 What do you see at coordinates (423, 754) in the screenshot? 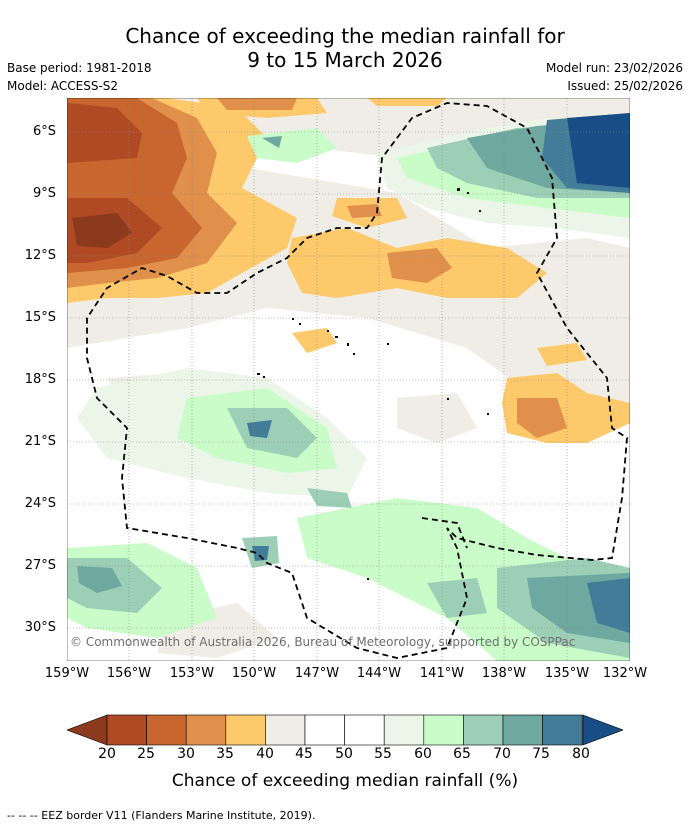
I see `colorbar-tick: 60` at bounding box center [423, 754].